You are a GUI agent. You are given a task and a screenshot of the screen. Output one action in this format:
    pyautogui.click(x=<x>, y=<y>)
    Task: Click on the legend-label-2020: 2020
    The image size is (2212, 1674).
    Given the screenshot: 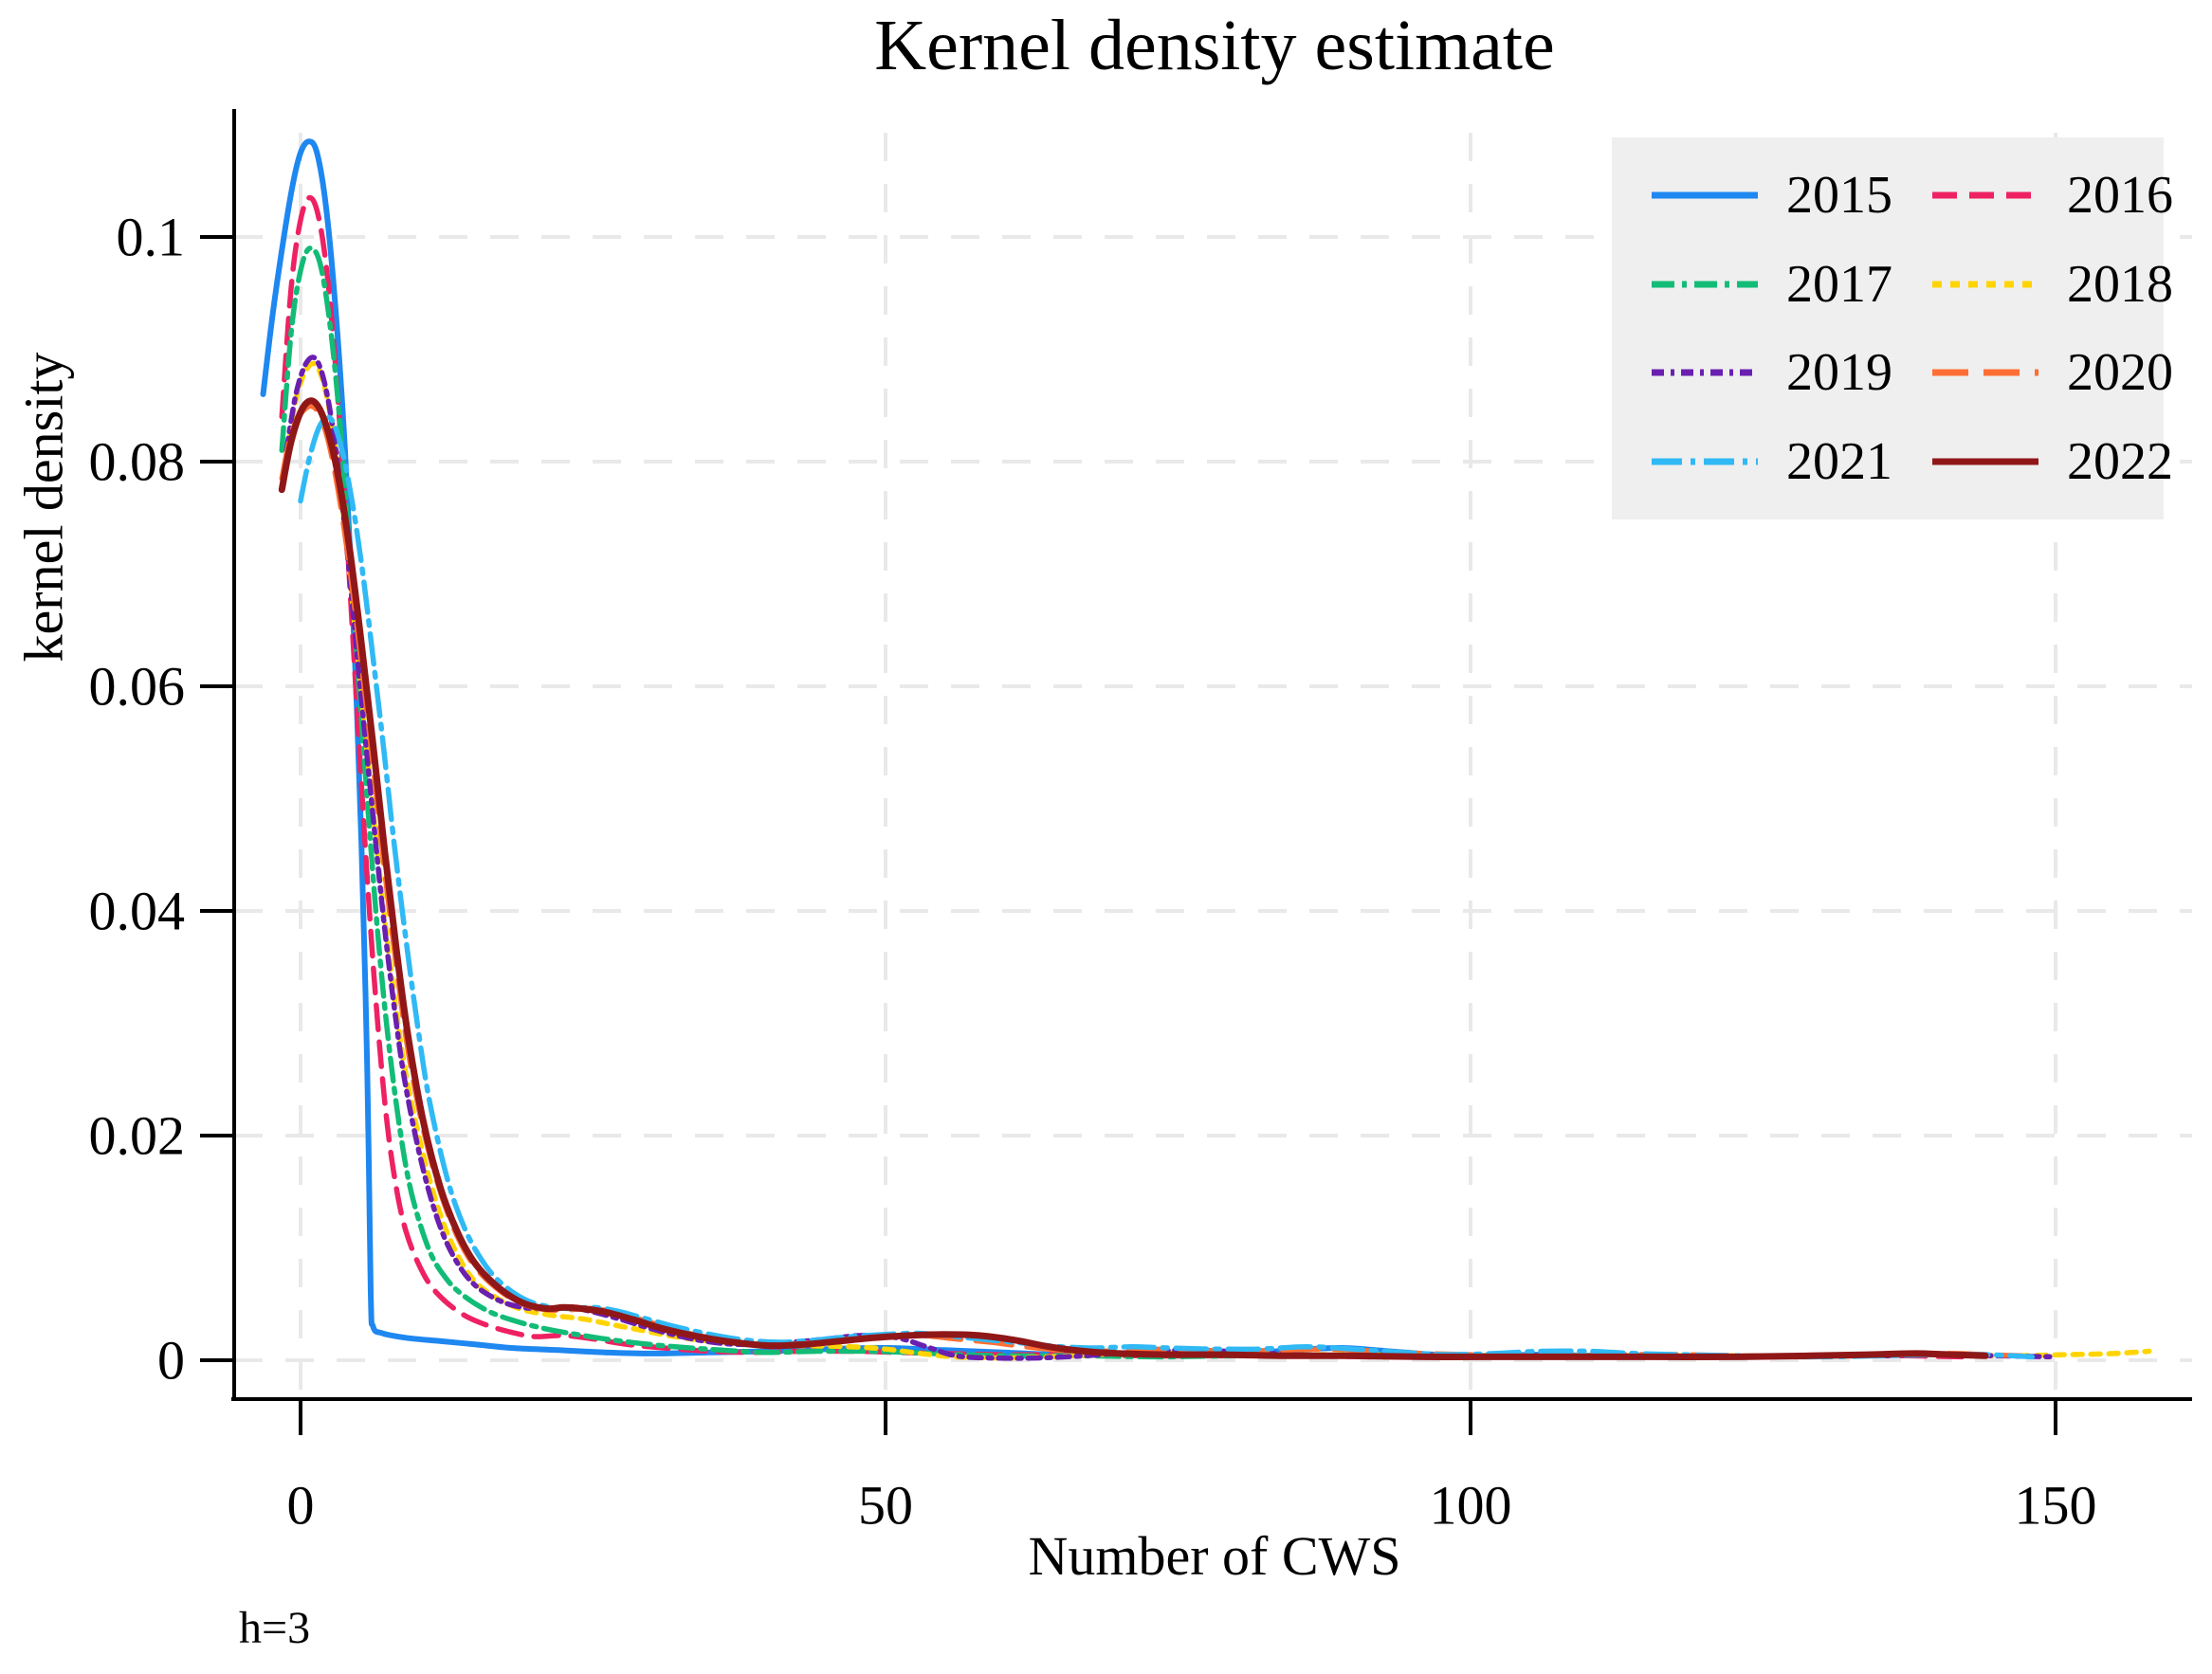 What is the action you would take?
    pyautogui.click(x=2120, y=373)
    